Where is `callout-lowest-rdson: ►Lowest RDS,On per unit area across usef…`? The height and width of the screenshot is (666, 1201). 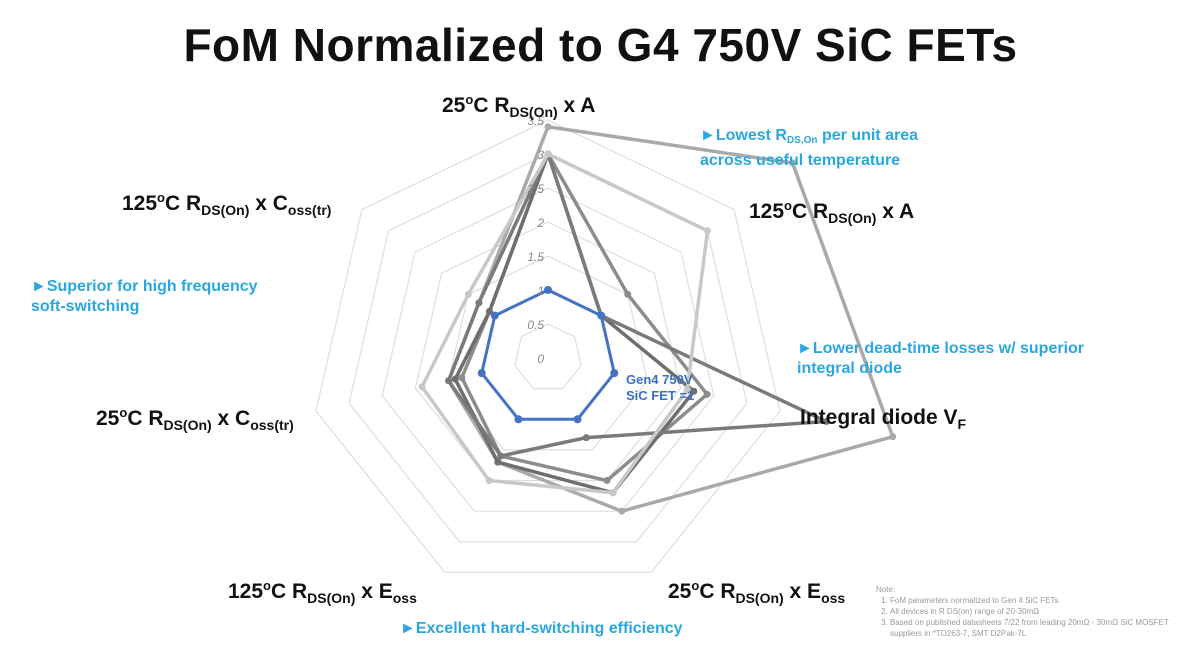
callout-lowest-rdson: ►Lowest RDS,On per unit area across usef… is located at coordinates (809, 148).